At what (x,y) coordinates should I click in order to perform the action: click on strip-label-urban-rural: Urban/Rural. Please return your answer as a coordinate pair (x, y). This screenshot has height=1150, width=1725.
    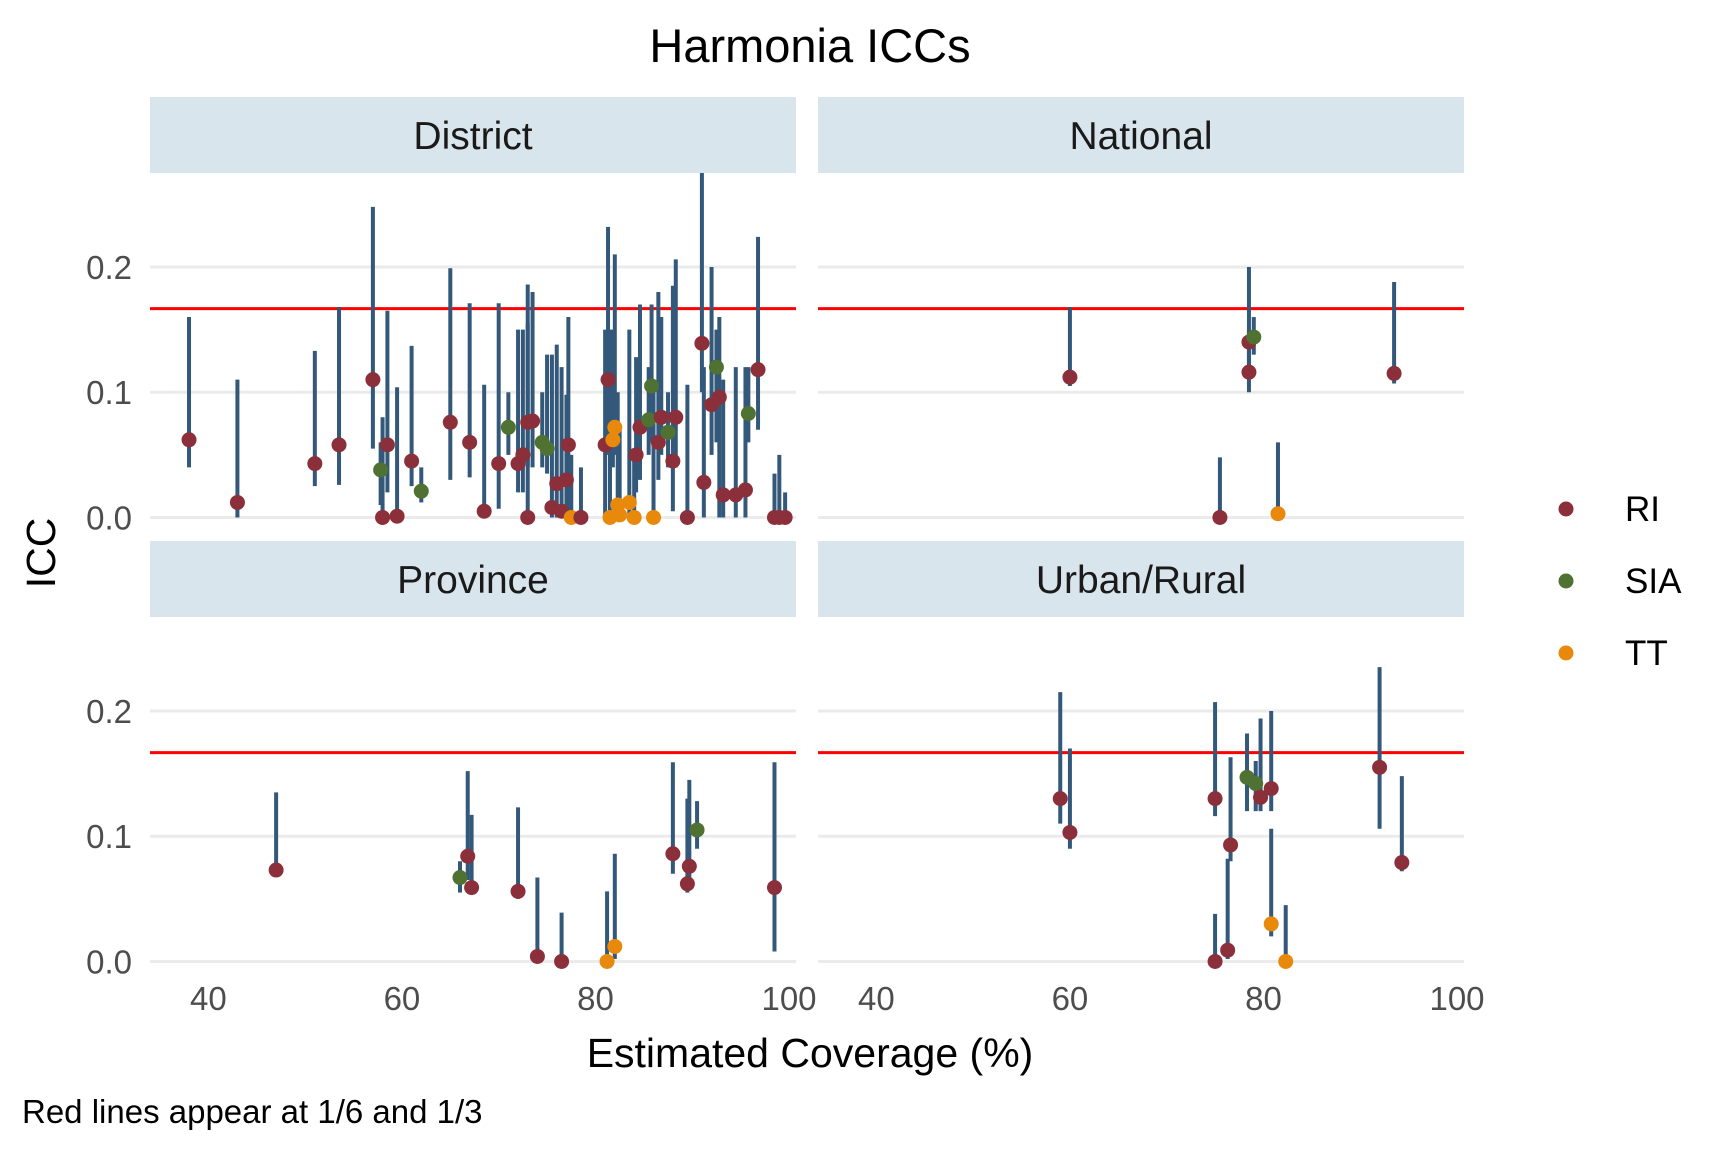
    Looking at the image, I should click on (1141, 580).